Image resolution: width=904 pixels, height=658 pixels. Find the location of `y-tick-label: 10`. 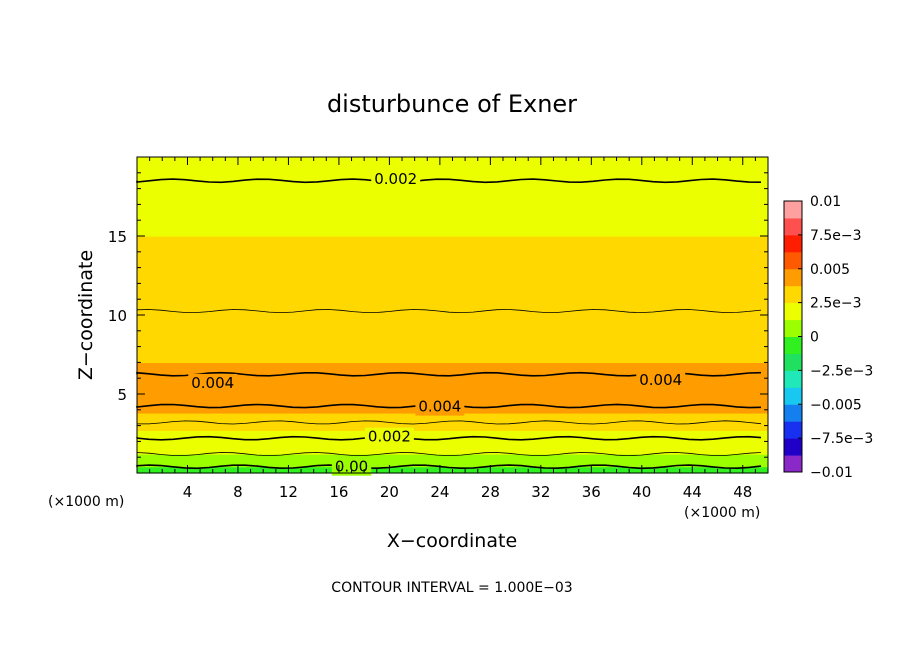

y-tick-label: 10 is located at coordinates (117, 316).